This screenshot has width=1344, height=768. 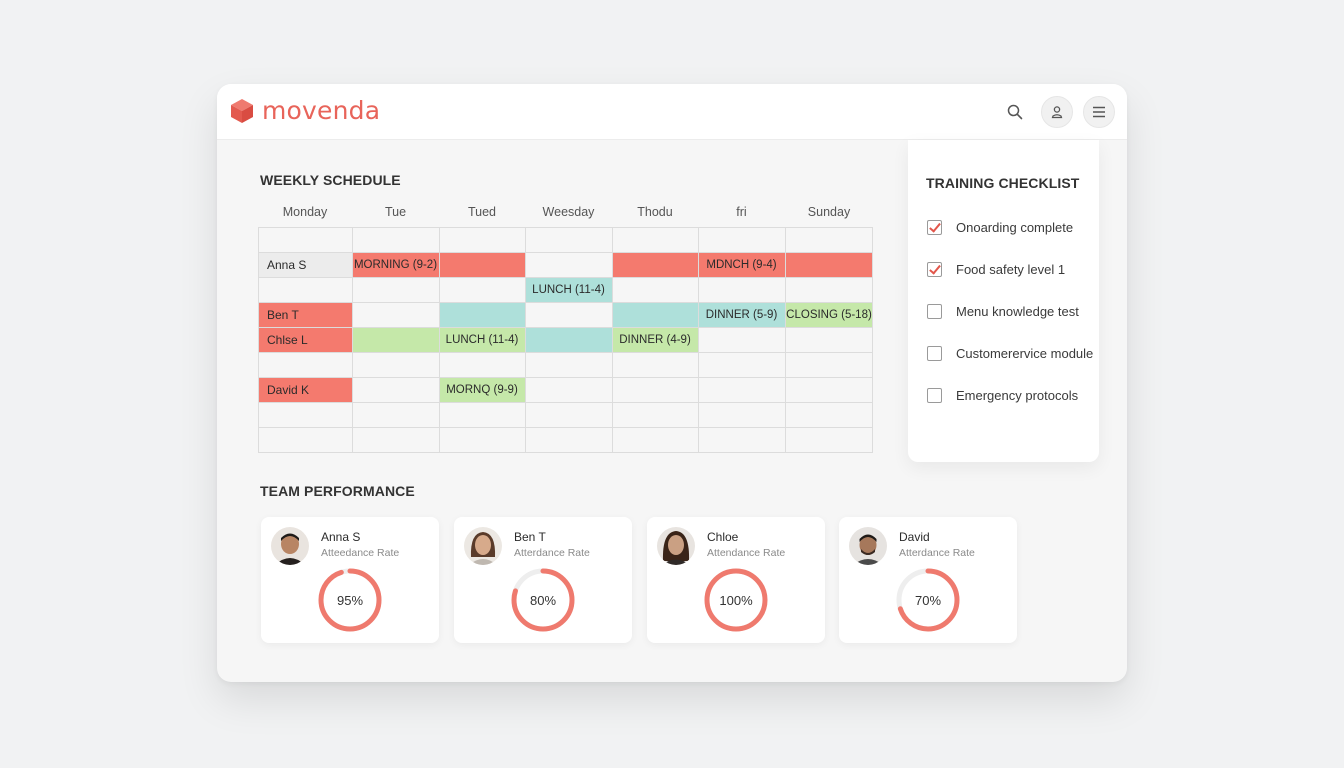 I want to click on performer-name: Chloe, so click(x=723, y=537).